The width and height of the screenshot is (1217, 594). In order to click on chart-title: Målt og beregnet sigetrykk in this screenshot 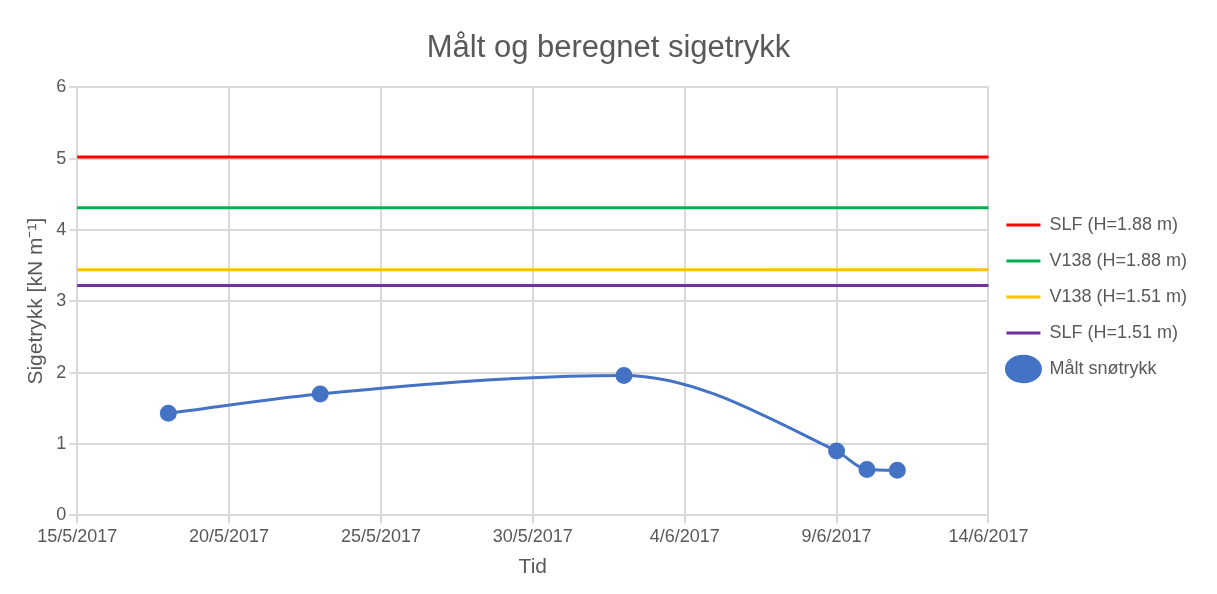, I will do `click(608, 47)`.